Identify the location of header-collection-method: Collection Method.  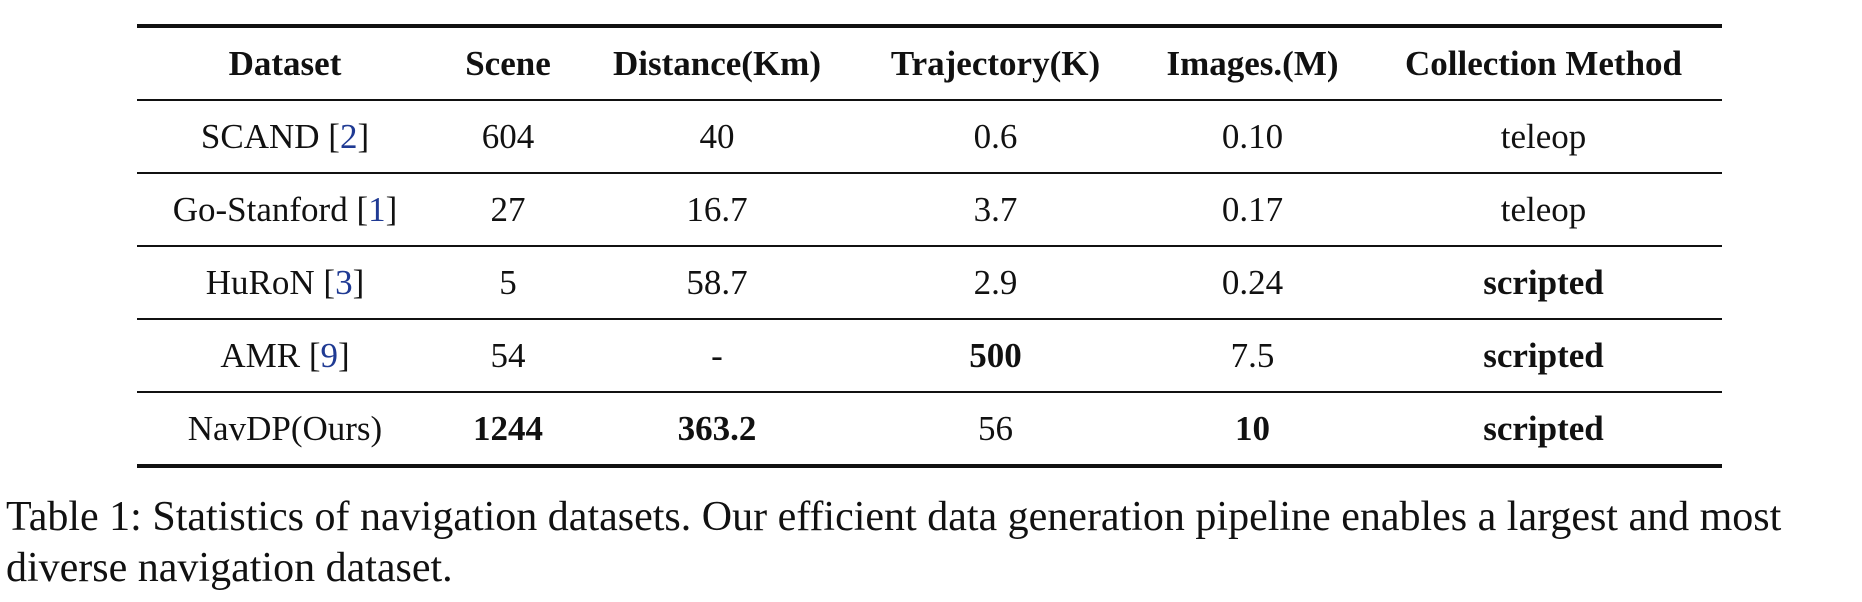
(1543, 63).